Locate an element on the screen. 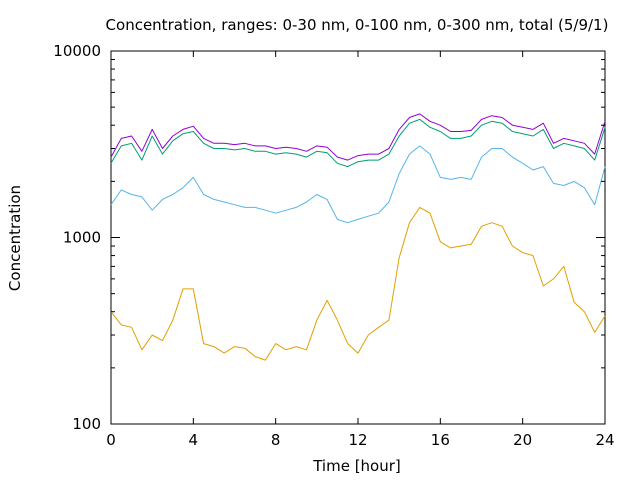  x-tick-label: 24 is located at coordinates (604, 440).